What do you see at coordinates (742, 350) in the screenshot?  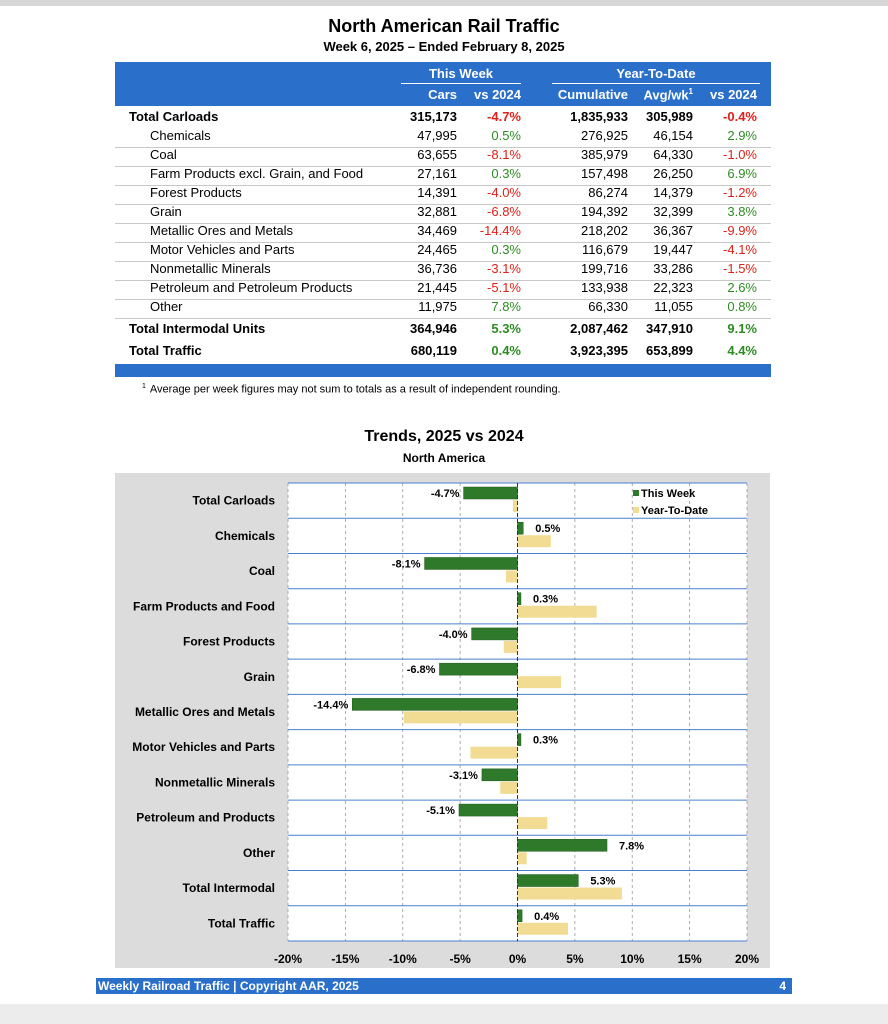 I see `cell-vs-ytd: 4.4%` at bounding box center [742, 350].